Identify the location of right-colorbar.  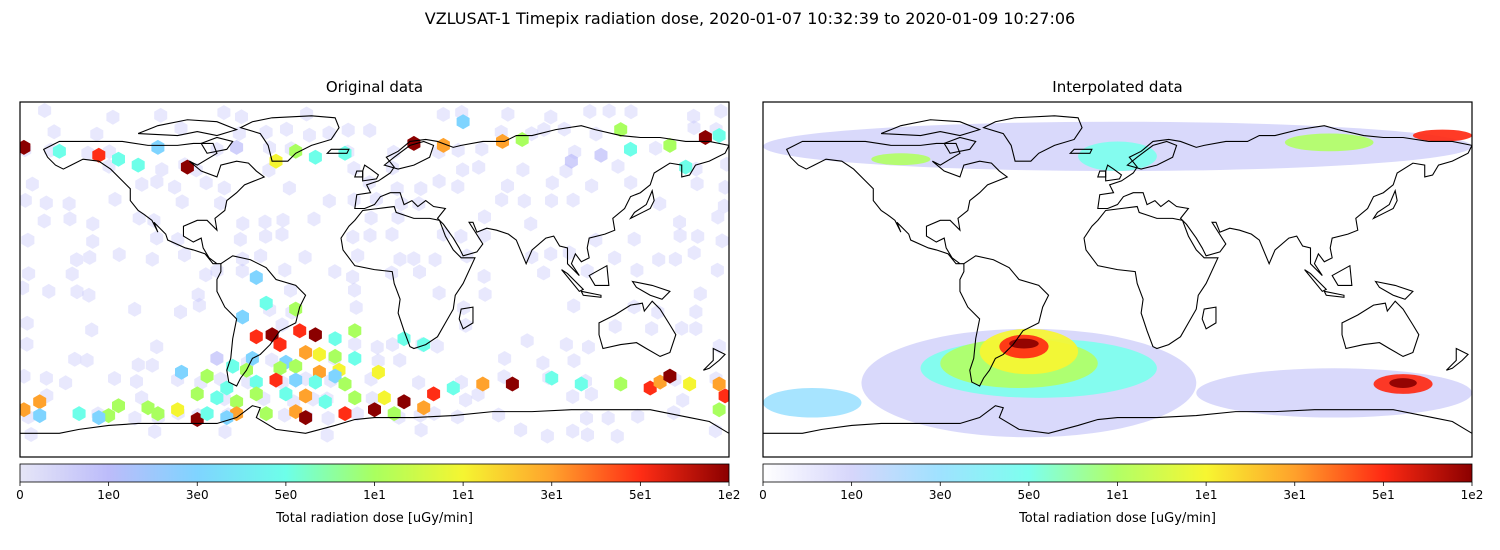
(1117, 473).